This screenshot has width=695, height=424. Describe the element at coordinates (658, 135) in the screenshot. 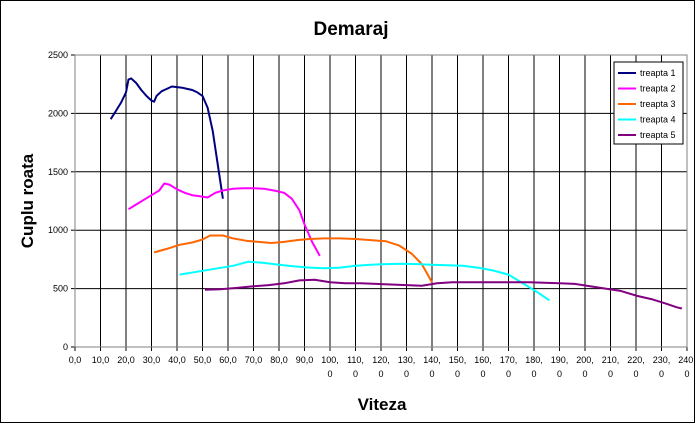

I see `legend-label-5: treapta 5` at that location.